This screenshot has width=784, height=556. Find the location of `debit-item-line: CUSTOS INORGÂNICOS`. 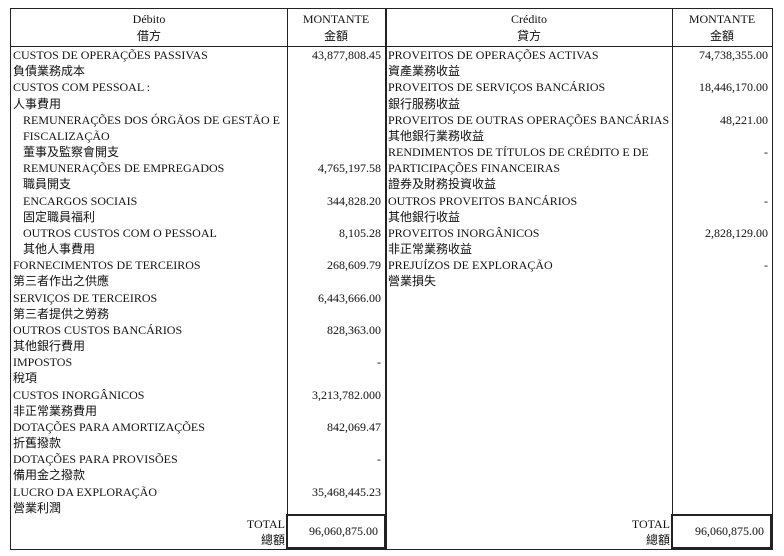

debit-item-line: CUSTOS INORGÂNICOS is located at coordinates (79, 394).